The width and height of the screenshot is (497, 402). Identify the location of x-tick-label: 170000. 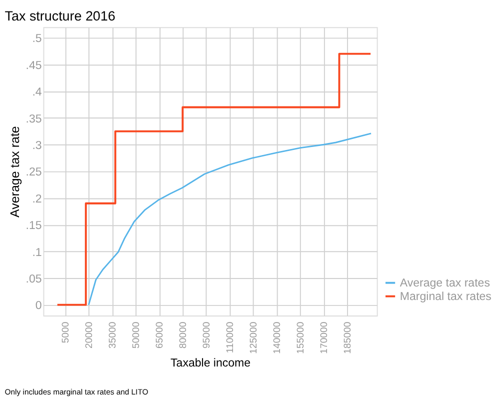
(324, 338).